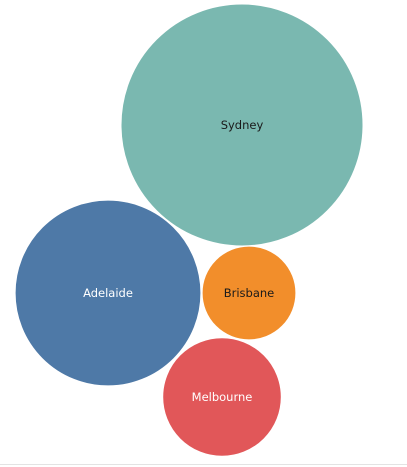  I want to click on bubble-circle-melbourne, so click(222, 397).